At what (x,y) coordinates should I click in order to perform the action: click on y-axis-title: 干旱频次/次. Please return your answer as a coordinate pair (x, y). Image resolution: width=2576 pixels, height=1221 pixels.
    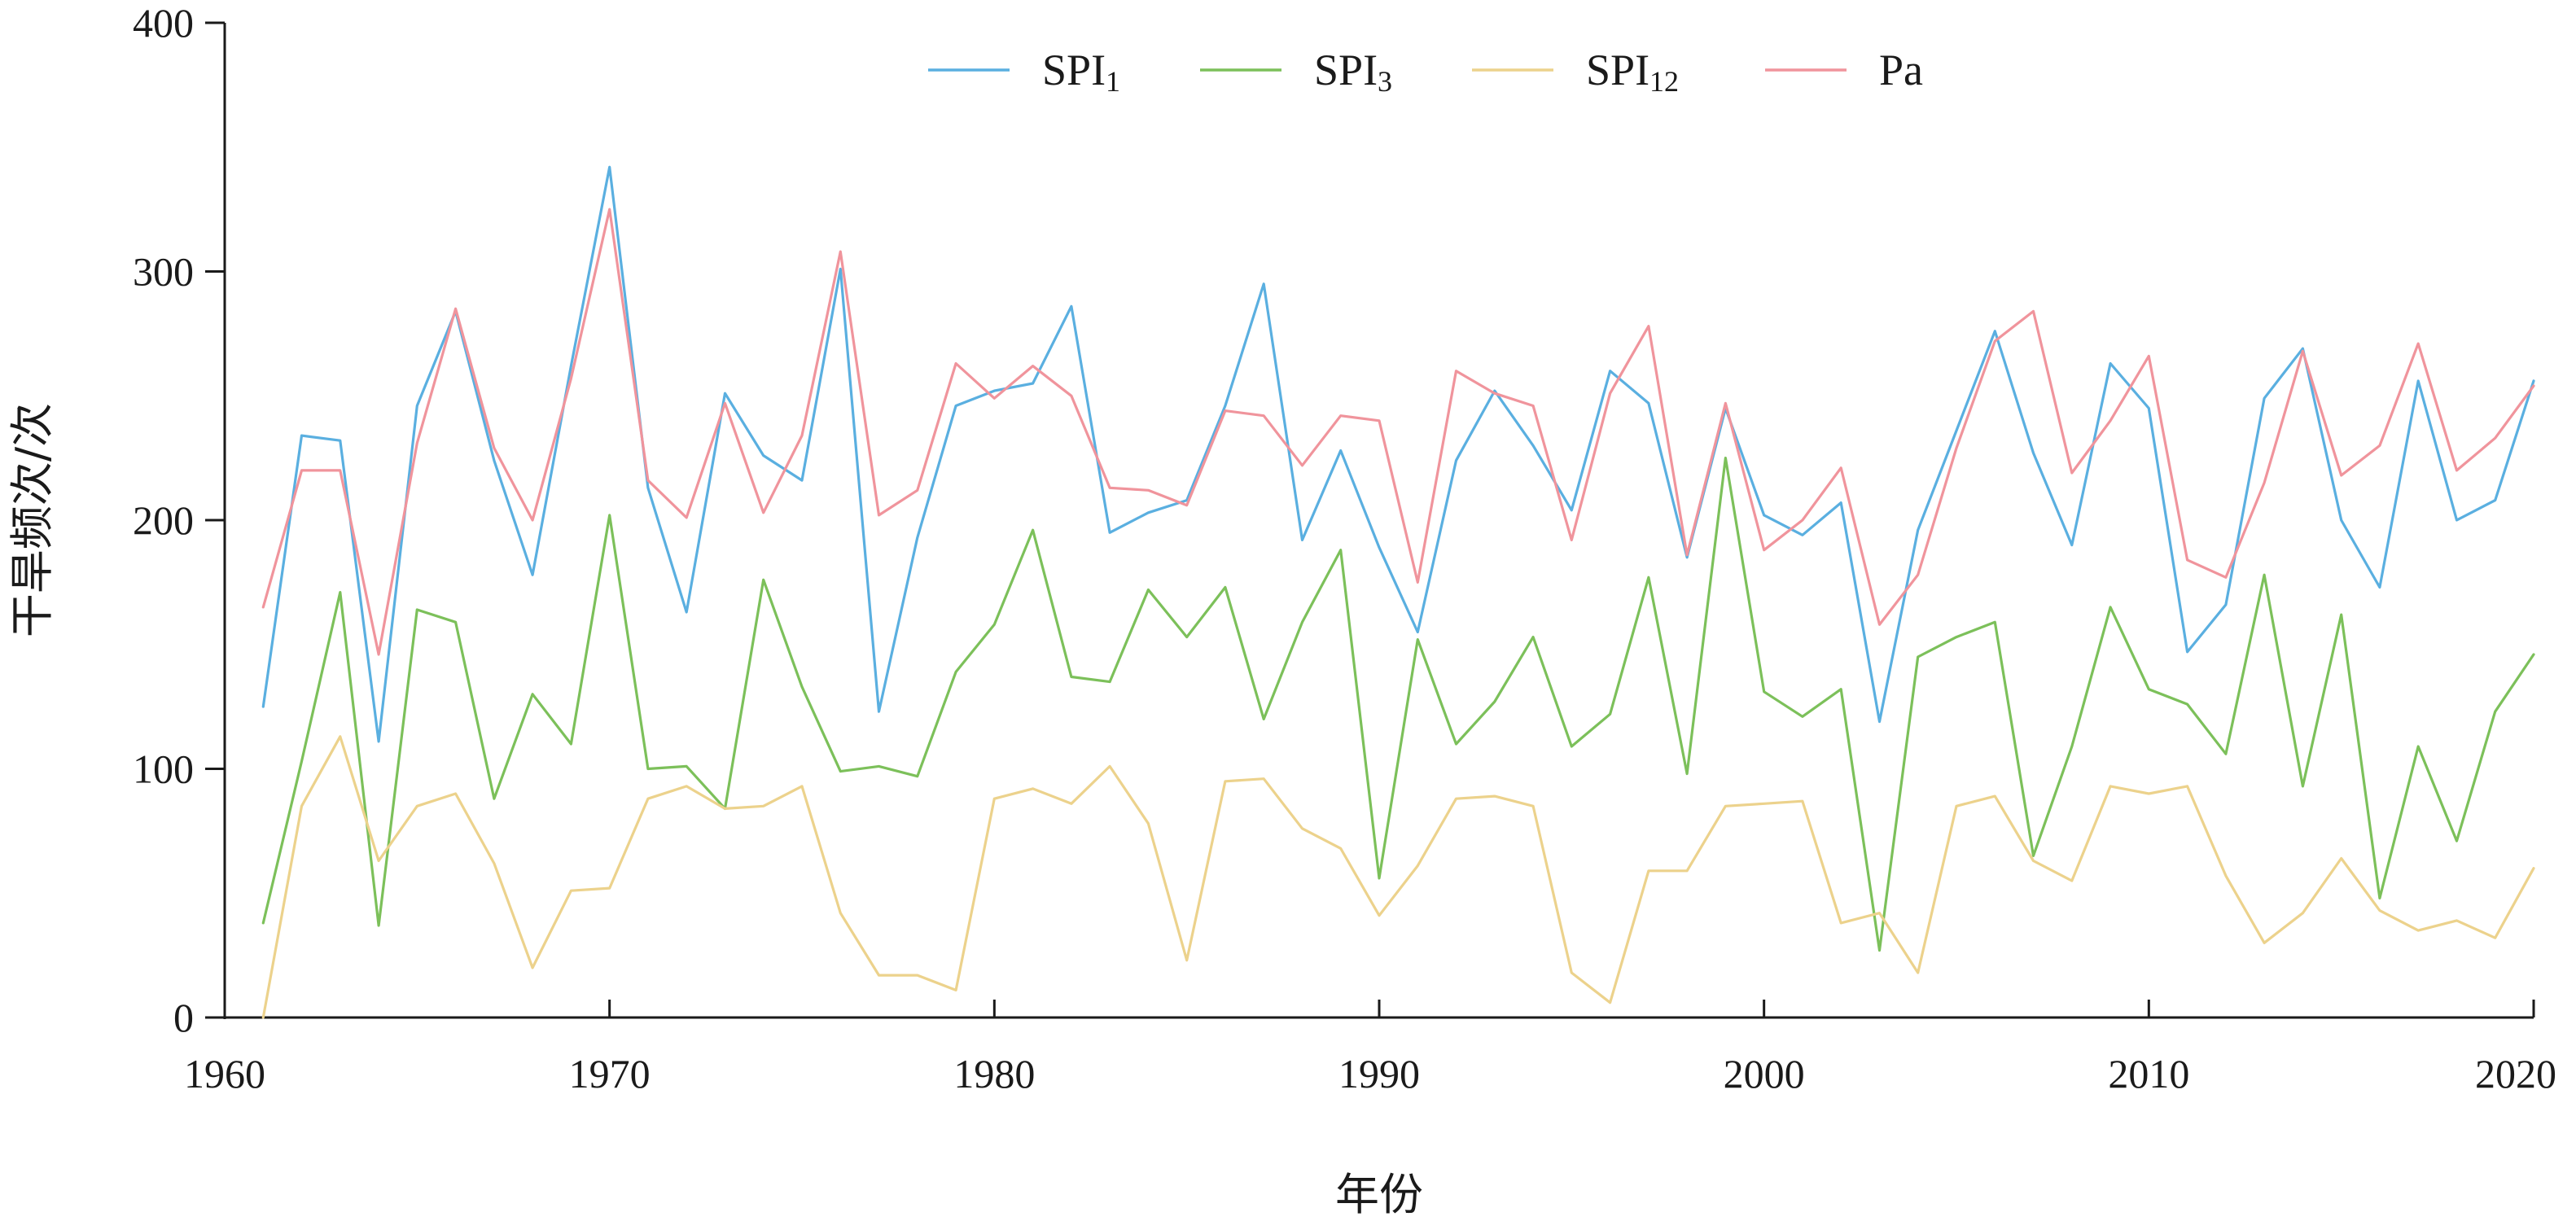
    Looking at the image, I should click on (32, 520).